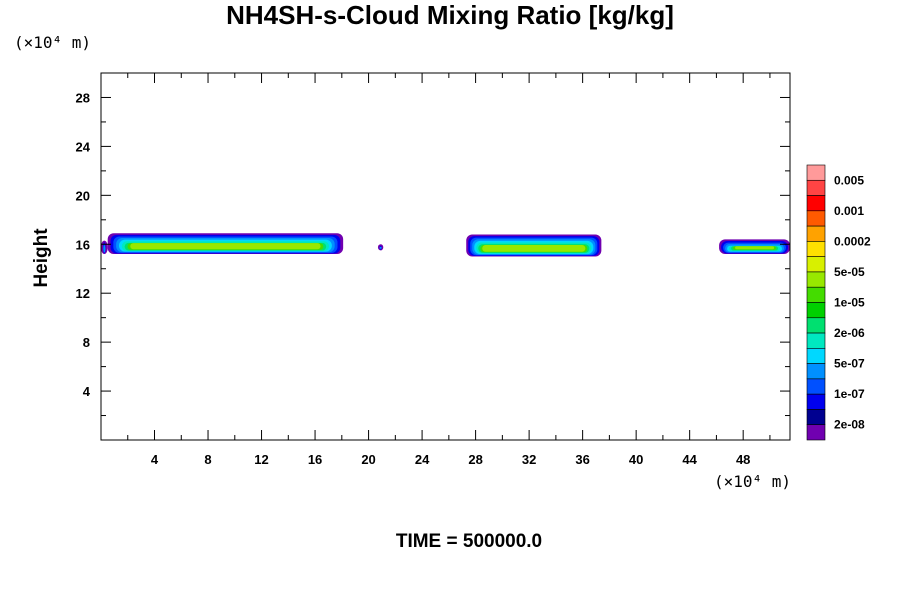  What do you see at coordinates (83, 293) in the screenshot?
I see `y-tick-label: 12` at bounding box center [83, 293].